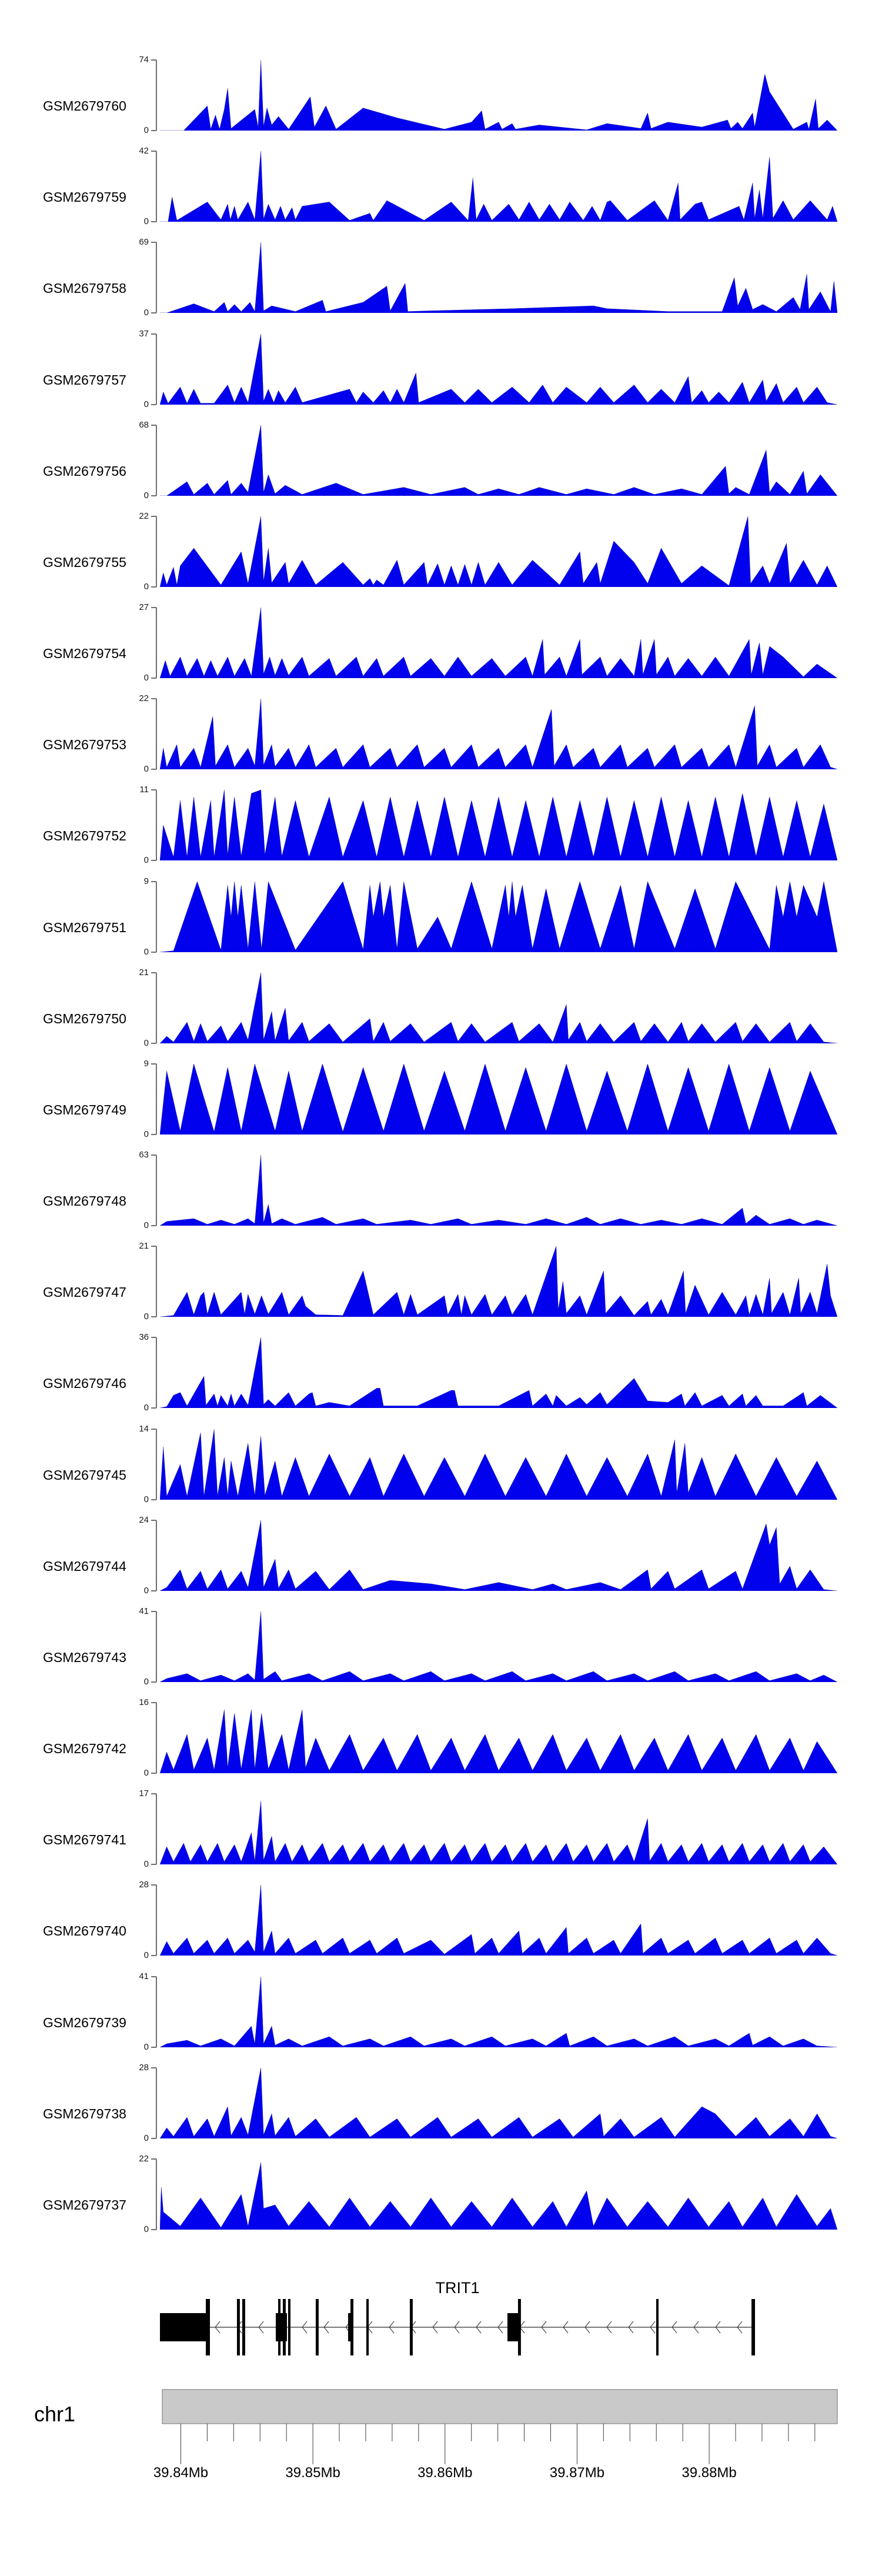 Image resolution: width=882 pixels, height=2576 pixels. I want to click on chromosome-axis-track: chr1 39.84Mb 39.85Mb 39.86Mb 39.87Mb 39.88Mb, so click(436, 2435).